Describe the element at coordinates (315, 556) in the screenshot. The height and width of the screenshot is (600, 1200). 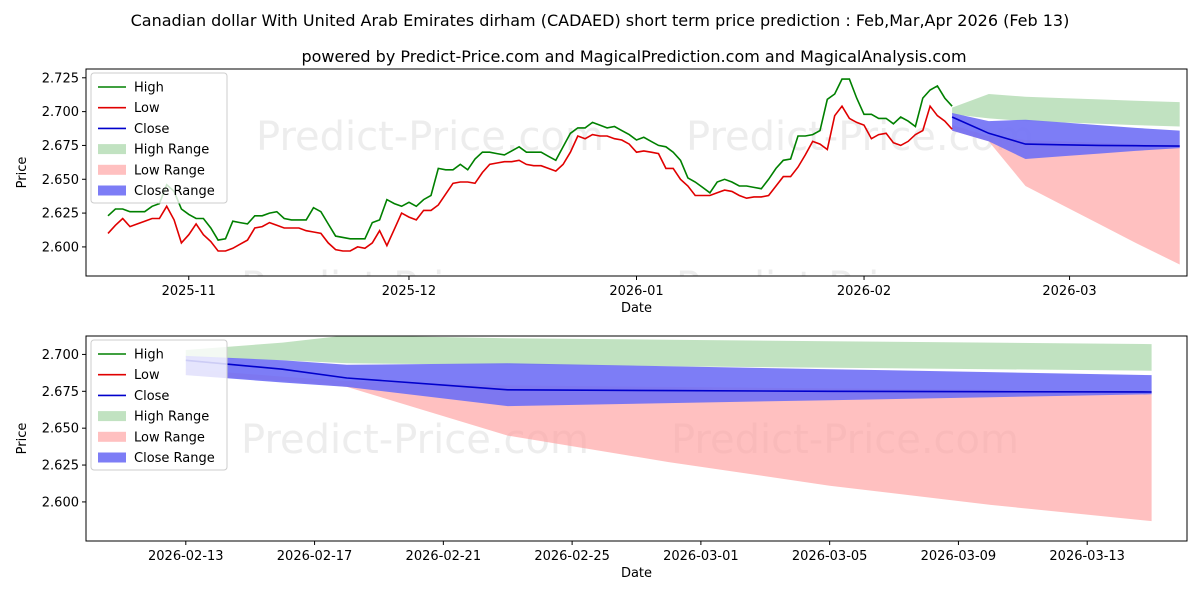
I see `x-tick-label: 2026-02-17` at that location.